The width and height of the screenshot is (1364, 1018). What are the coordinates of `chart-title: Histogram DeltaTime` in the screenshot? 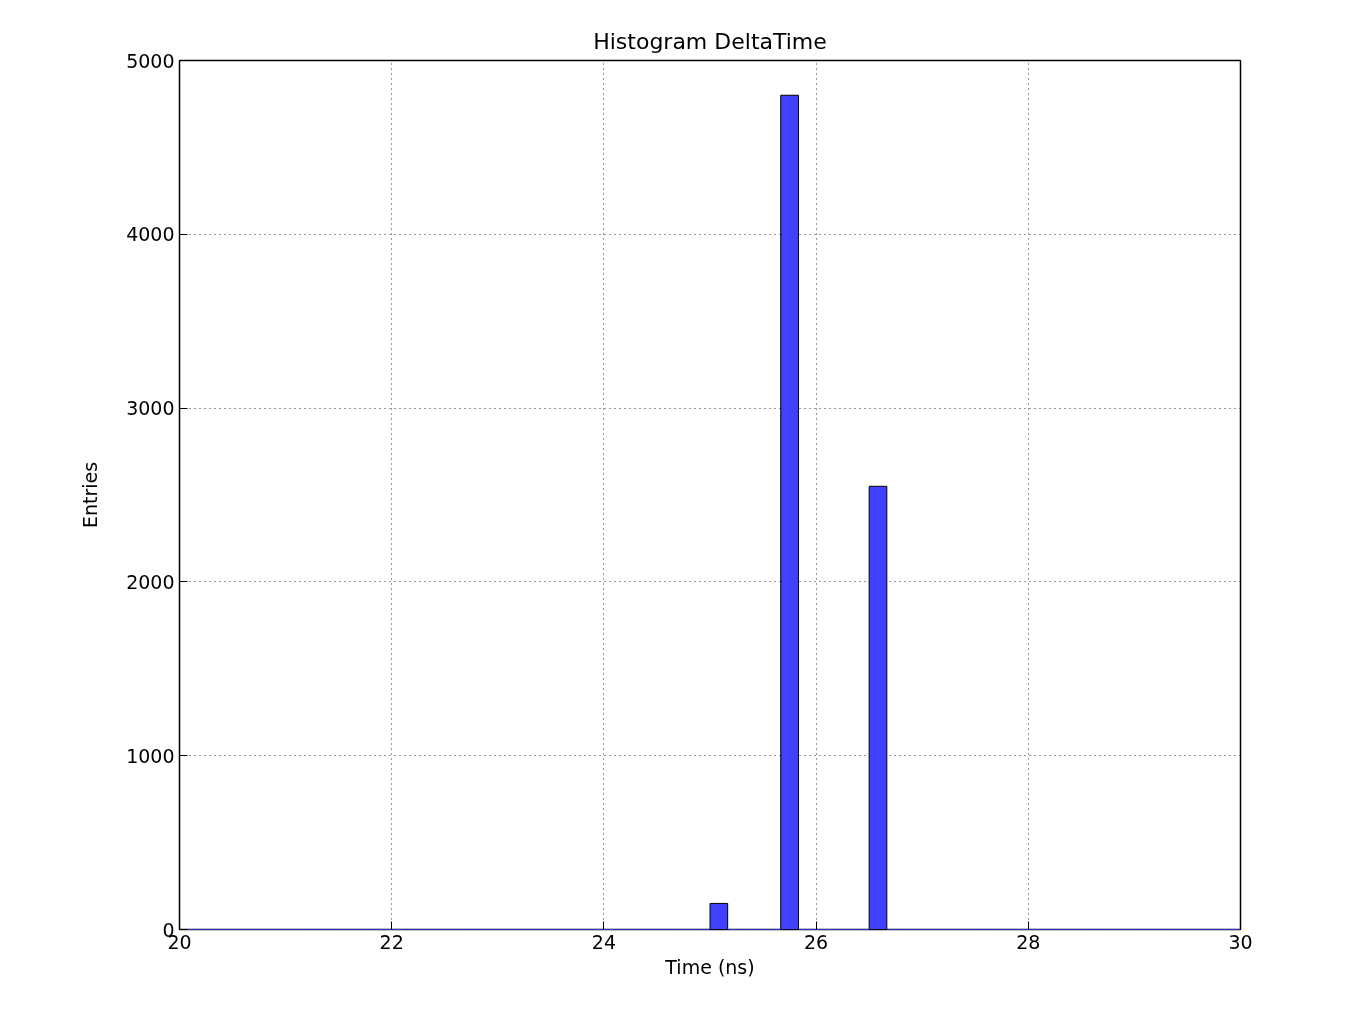 It's located at (710, 41).